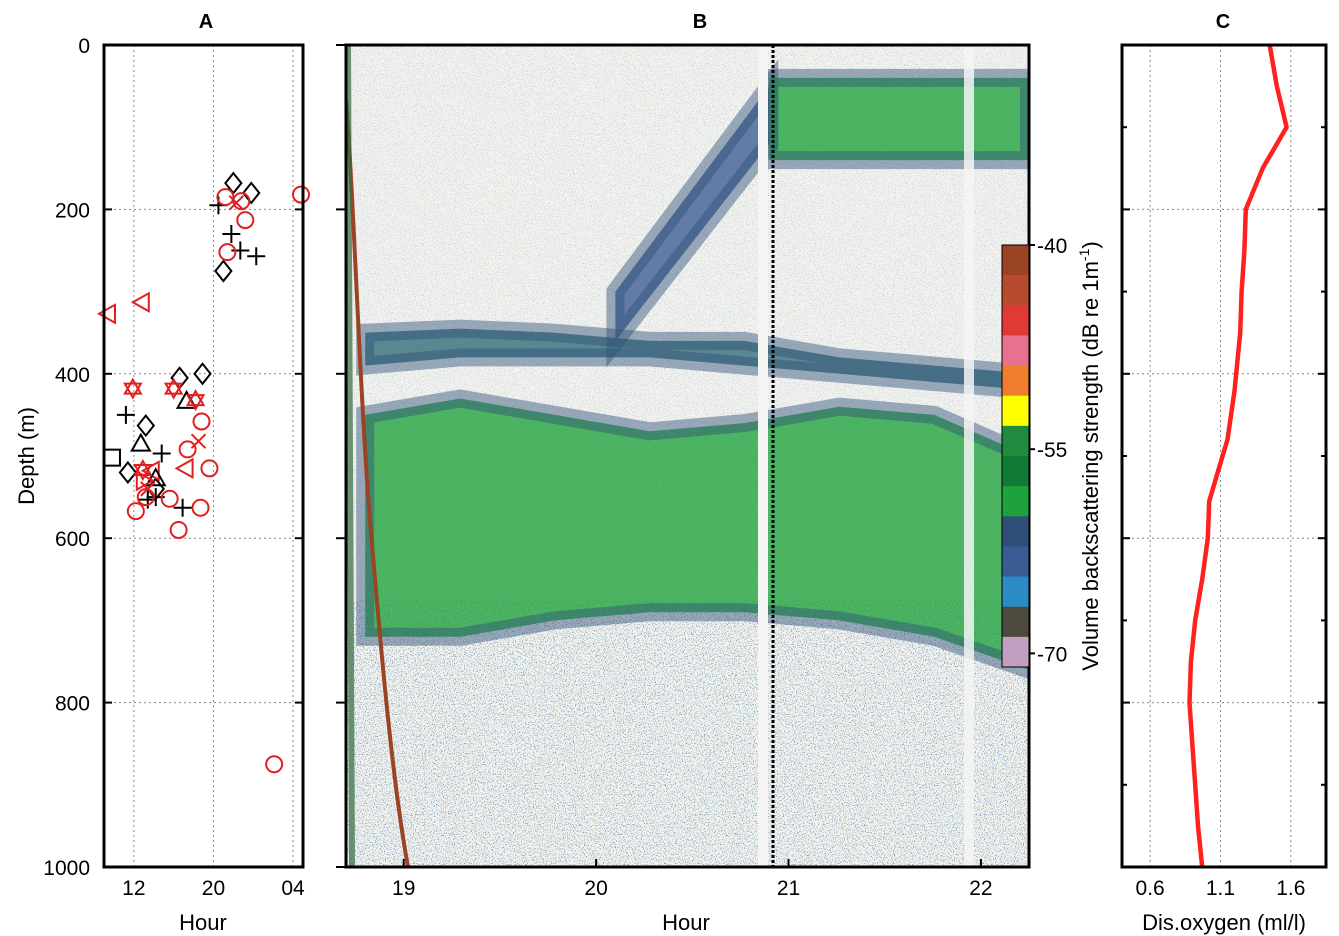  What do you see at coordinates (1290, 888) in the screenshot?
I see `panel-c-x-tick-label: 1.6` at bounding box center [1290, 888].